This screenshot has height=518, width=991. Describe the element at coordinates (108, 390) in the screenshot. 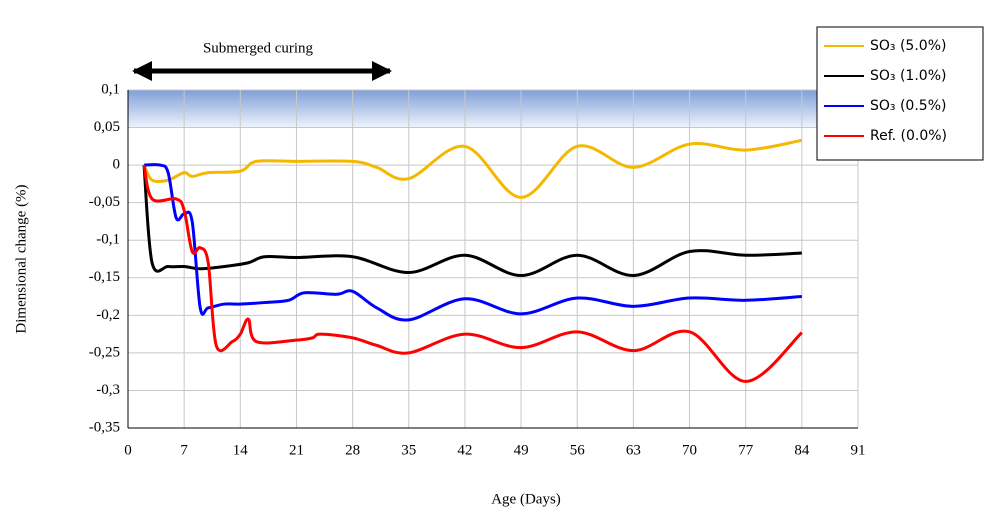

I see `y-tick-label: -0,3` at that location.